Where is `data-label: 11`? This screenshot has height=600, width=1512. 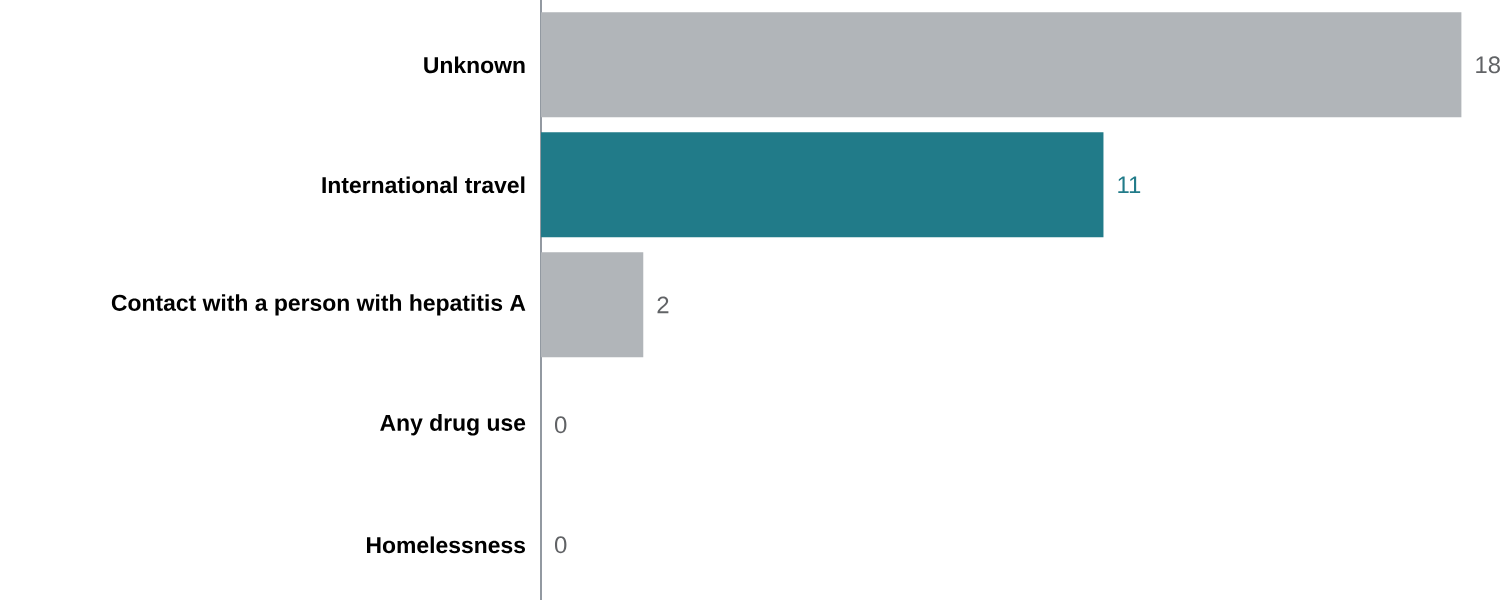 data-label: 11 is located at coordinates (1129, 185).